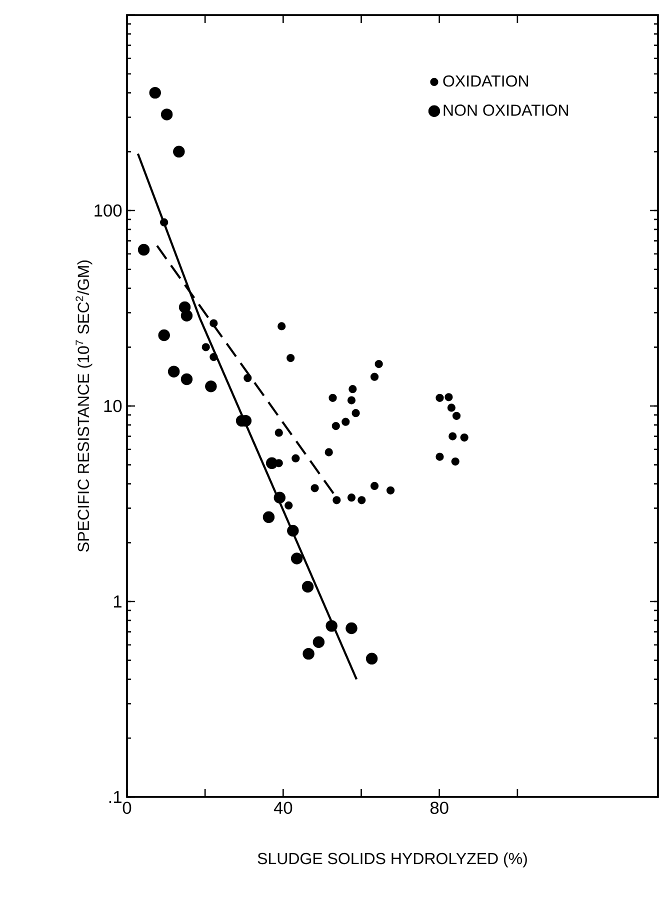 Image resolution: width=661 pixels, height=904 pixels. What do you see at coordinates (127, 808) in the screenshot?
I see `x-tick-label: 0` at bounding box center [127, 808].